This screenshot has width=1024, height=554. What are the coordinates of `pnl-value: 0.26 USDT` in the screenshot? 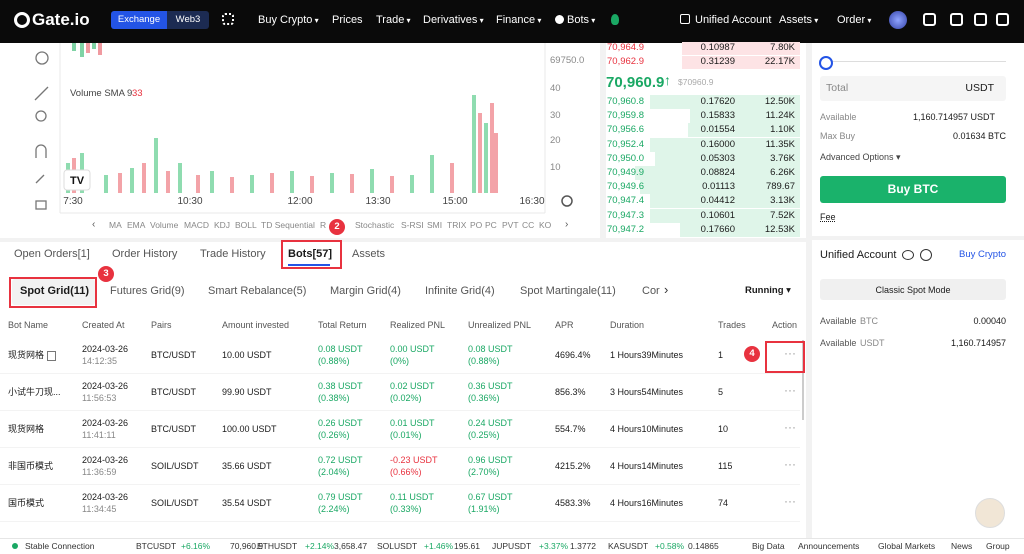 It's located at (340, 423).